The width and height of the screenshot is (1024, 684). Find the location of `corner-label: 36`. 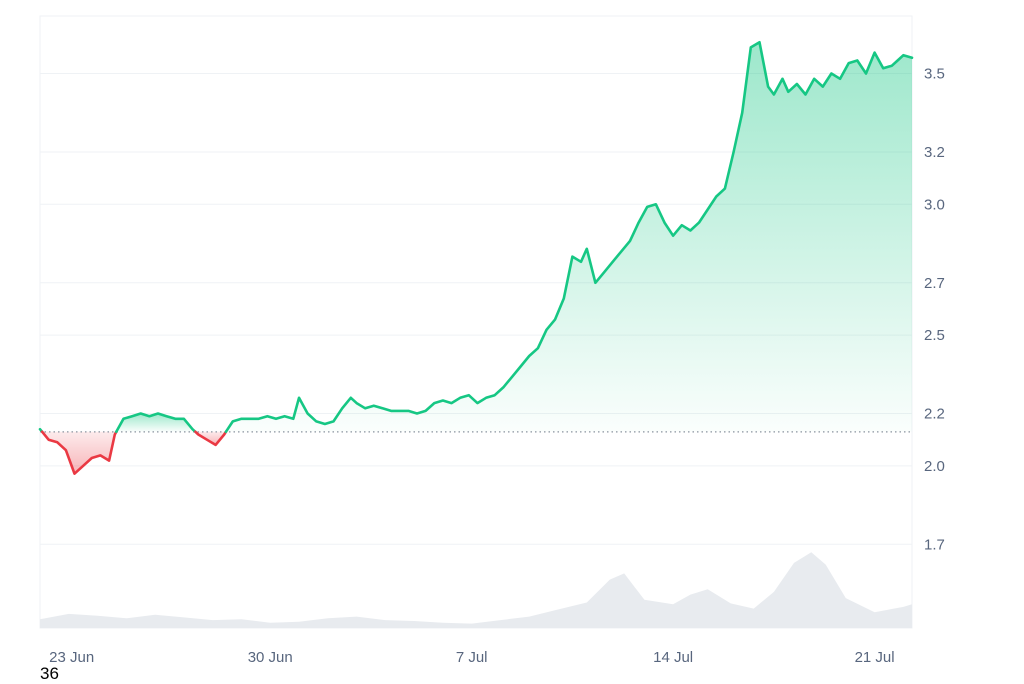

corner-label: 36 is located at coordinates (49, 673).